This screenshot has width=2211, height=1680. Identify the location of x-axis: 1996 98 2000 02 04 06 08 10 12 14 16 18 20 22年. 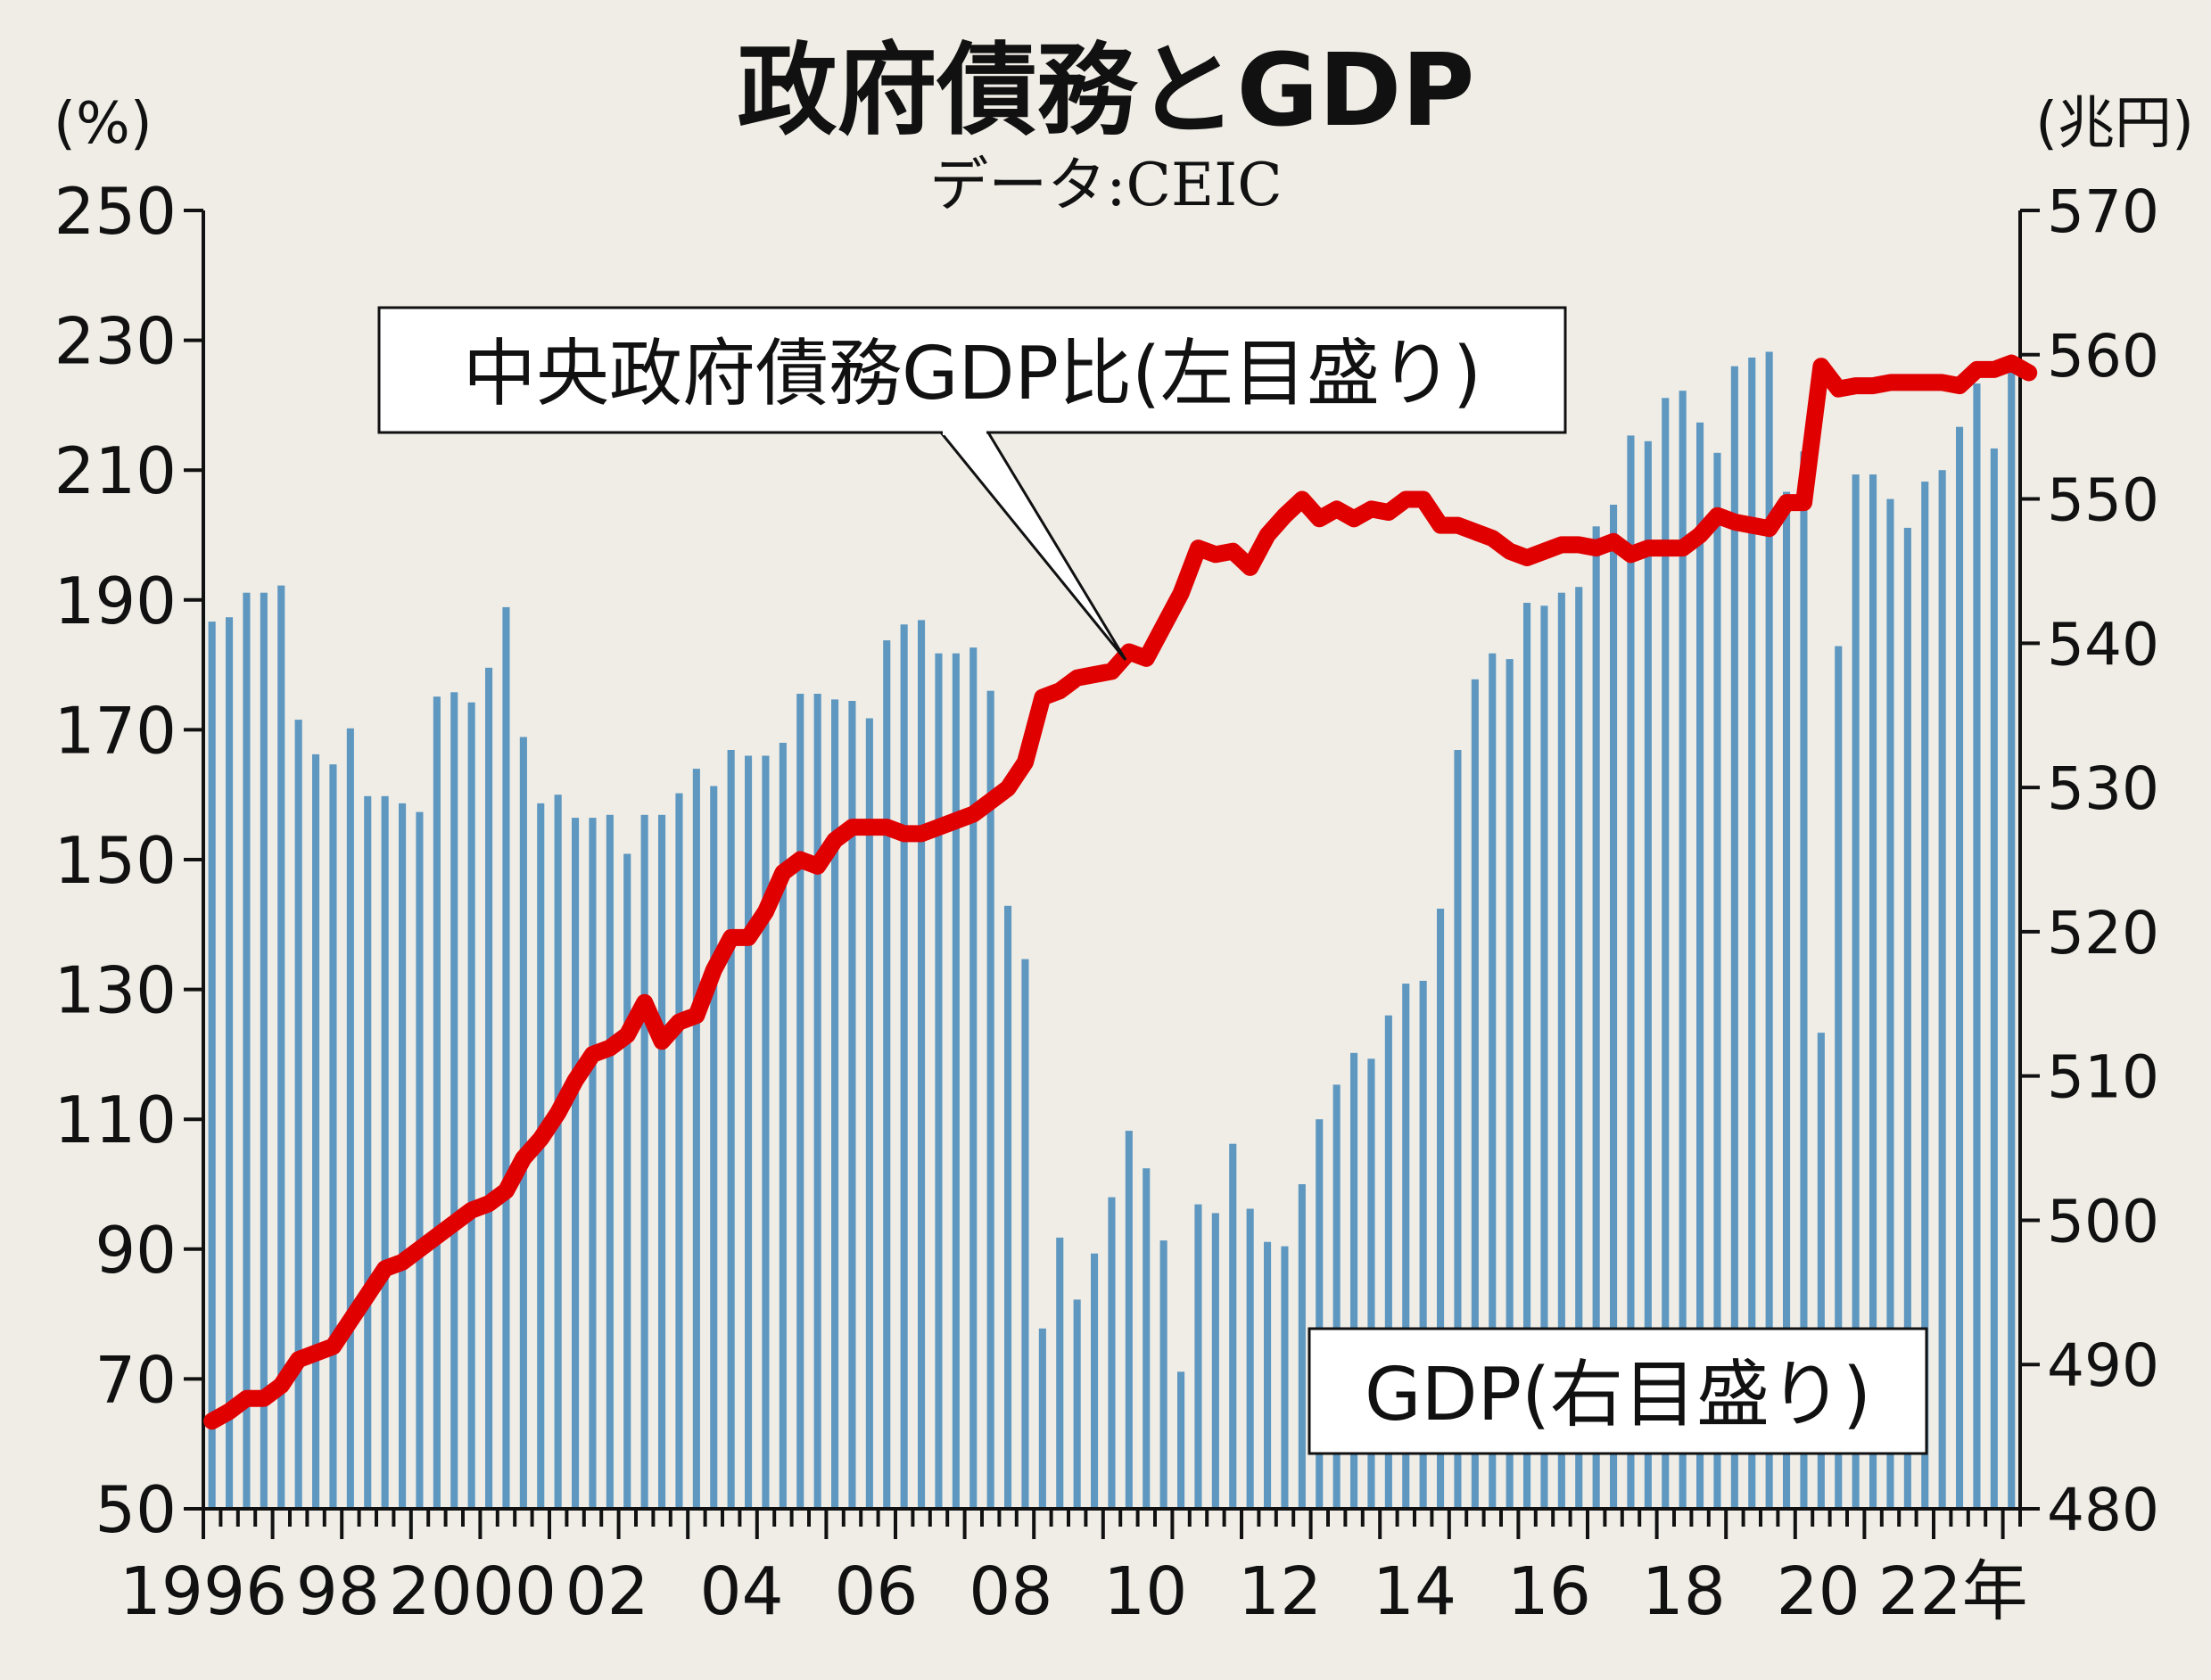
(1074, 1569).